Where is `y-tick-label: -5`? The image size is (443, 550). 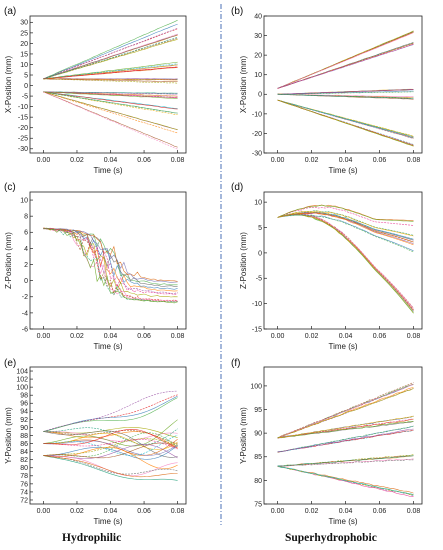 y-tick-label: -5 is located at coordinates (259, 279).